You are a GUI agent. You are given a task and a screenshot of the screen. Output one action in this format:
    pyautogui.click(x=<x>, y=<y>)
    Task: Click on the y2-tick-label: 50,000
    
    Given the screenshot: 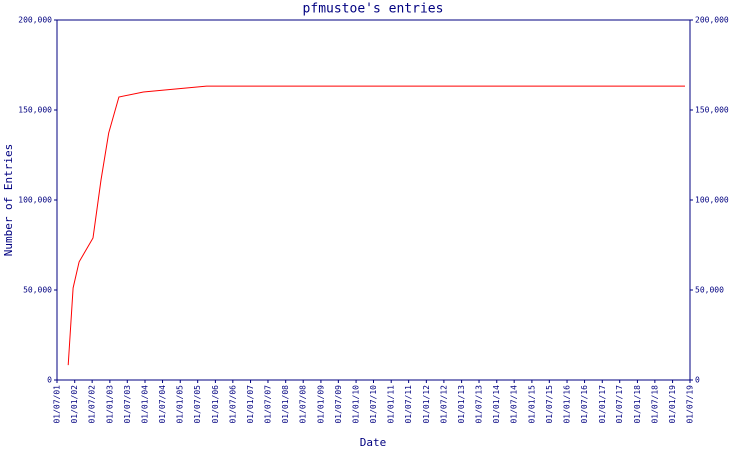 What is the action you would take?
    pyautogui.click(x=709, y=290)
    